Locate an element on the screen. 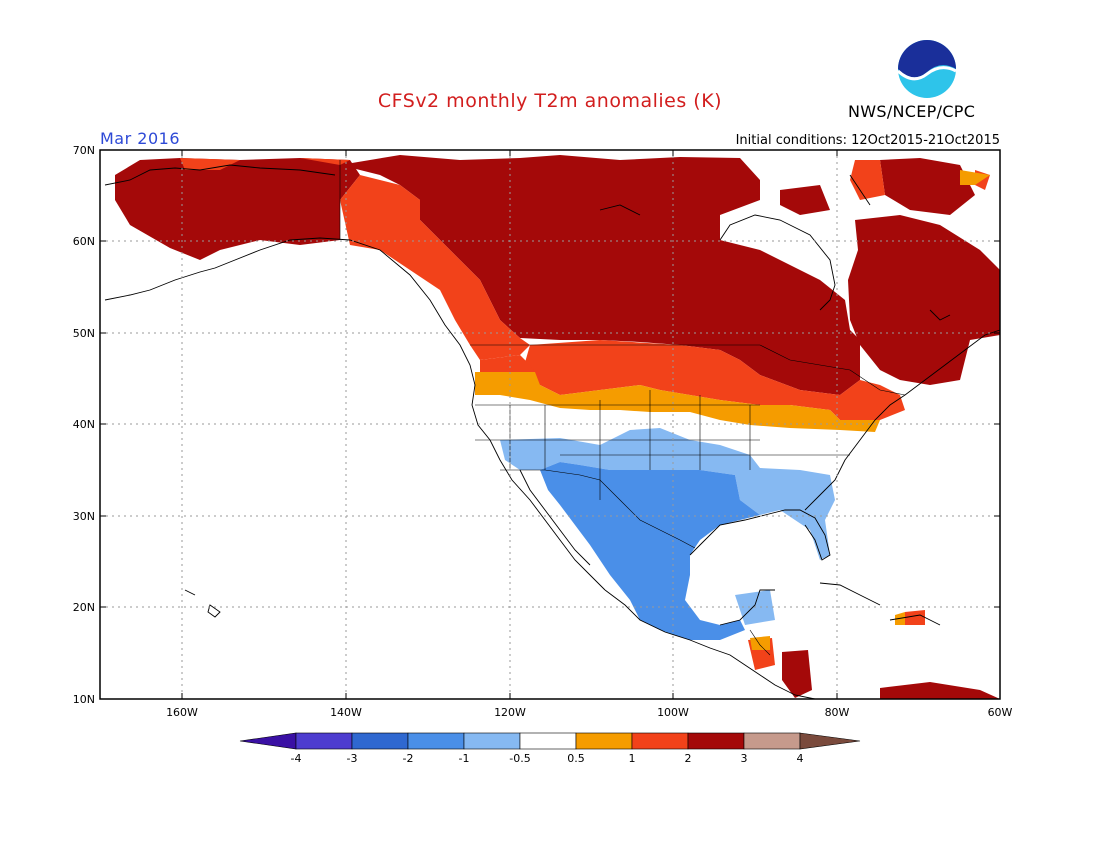 The height and width of the screenshot is (850, 1100). initial-conditions-label: Initial conditions: 12Oct2015-21Oct2015 is located at coordinates (867, 140).